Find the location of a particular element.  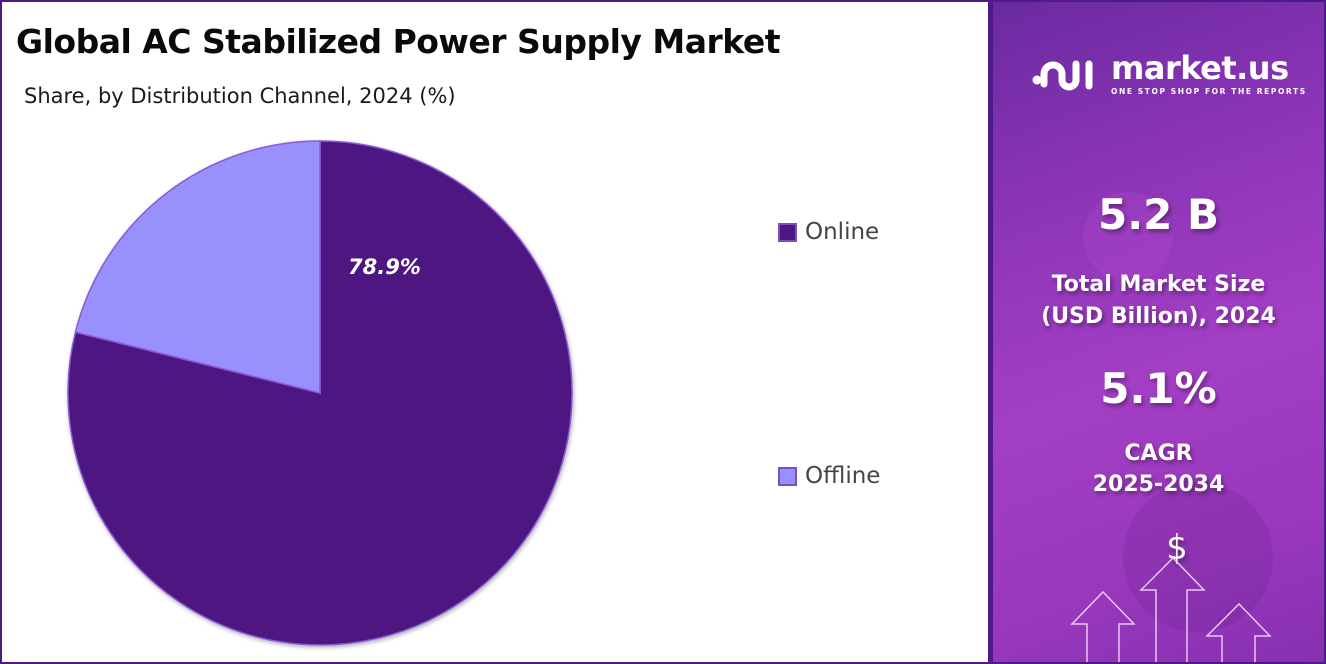

legend-item-online: Online is located at coordinates (828, 232).